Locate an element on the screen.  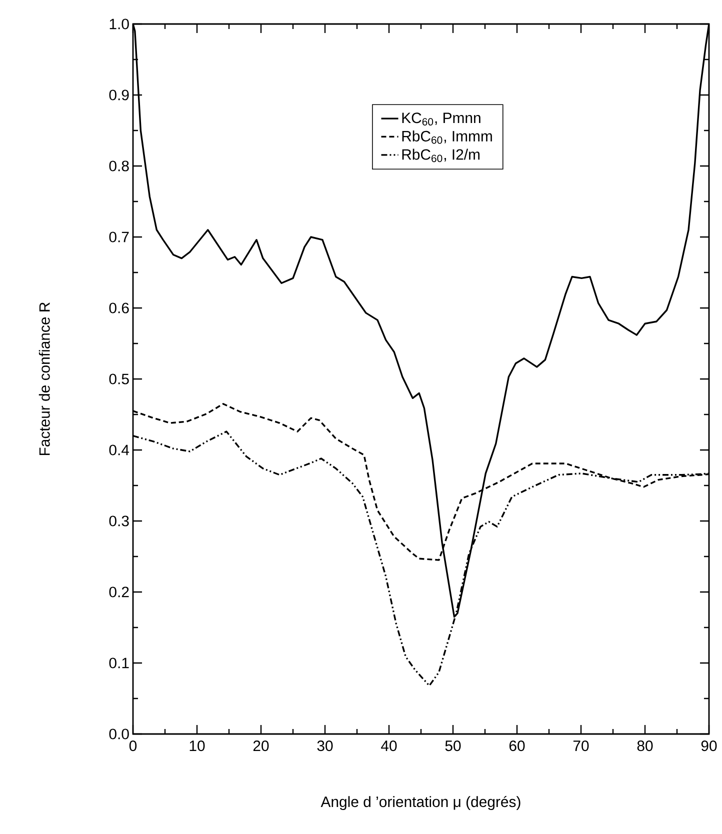
x-tick-label: 10 is located at coordinates (197, 746).